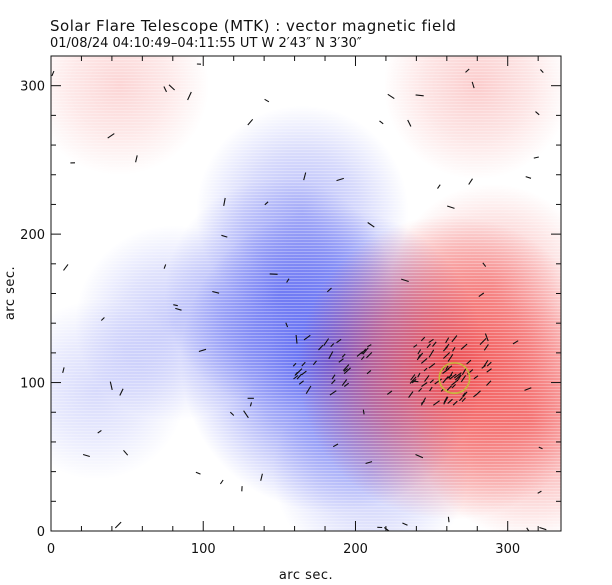 The height and width of the screenshot is (585, 612). I want to click on y-tick-label: 100, so click(32, 384).